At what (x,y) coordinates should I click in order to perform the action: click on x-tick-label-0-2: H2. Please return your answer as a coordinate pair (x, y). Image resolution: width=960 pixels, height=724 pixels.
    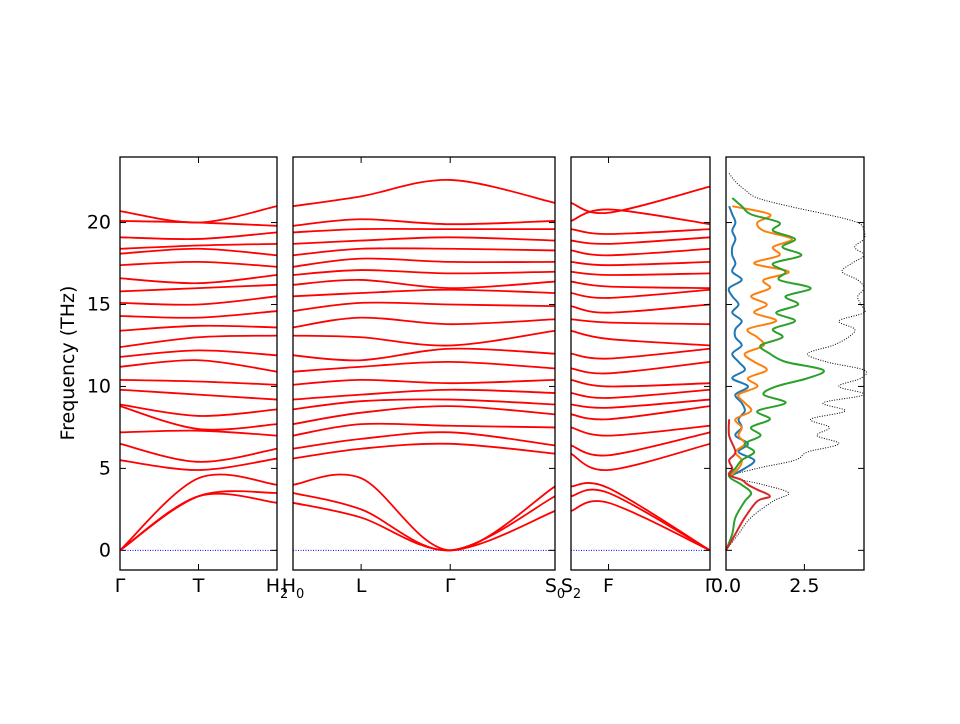
    Looking at the image, I should click on (277, 588).